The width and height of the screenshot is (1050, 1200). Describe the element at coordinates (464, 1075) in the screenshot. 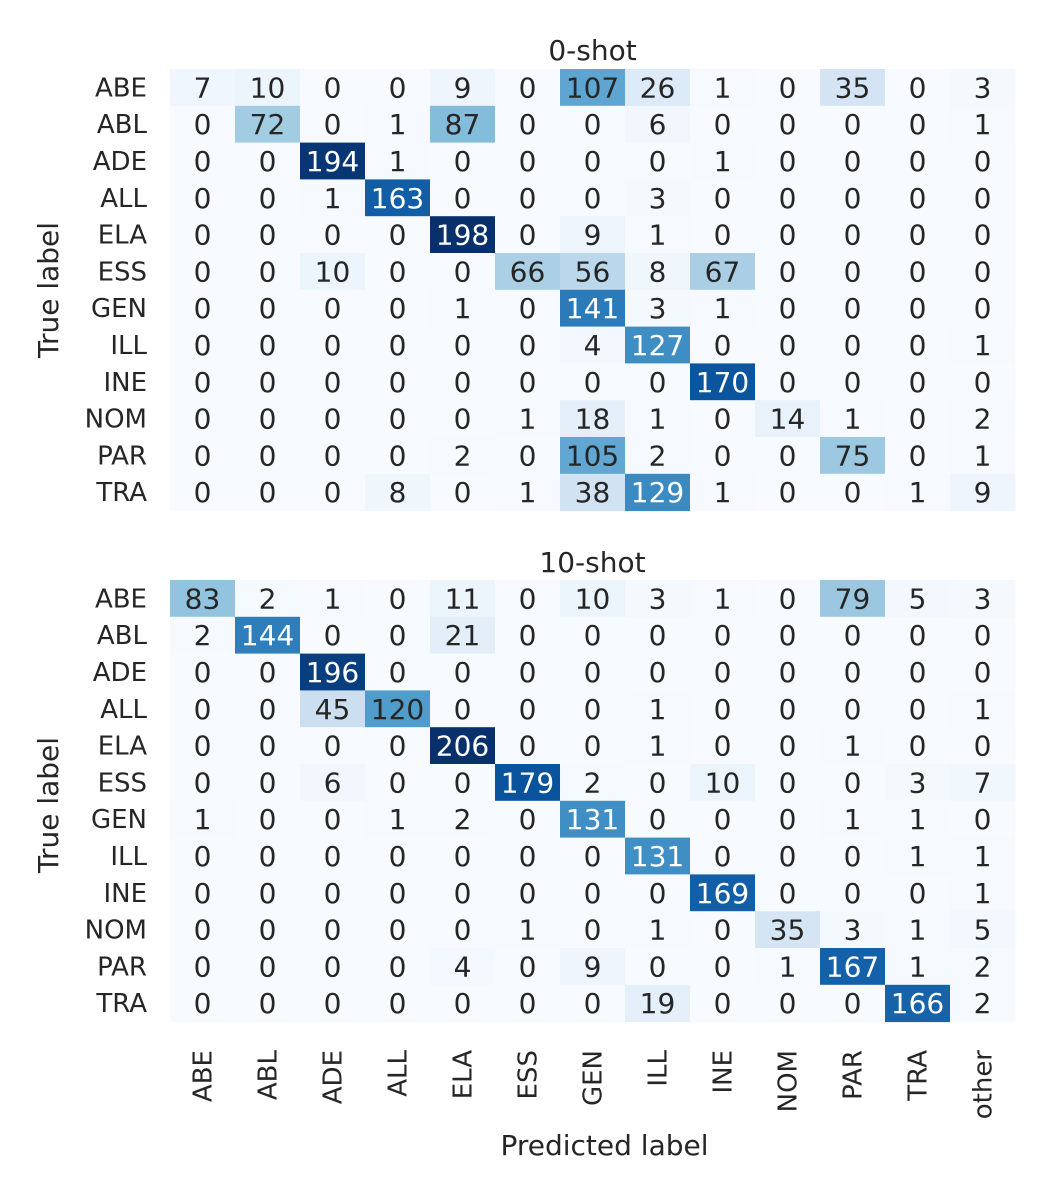

I see `x-tick-label: ELA` at that location.